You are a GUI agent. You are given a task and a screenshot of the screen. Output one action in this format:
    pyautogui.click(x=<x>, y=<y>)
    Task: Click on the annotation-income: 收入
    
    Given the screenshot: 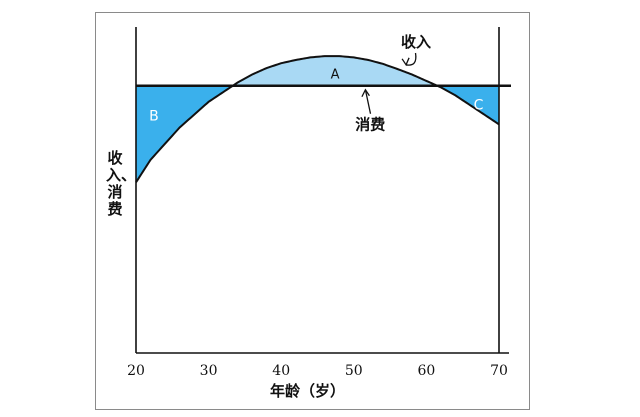 What is the action you would take?
    pyautogui.click(x=416, y=42)
    